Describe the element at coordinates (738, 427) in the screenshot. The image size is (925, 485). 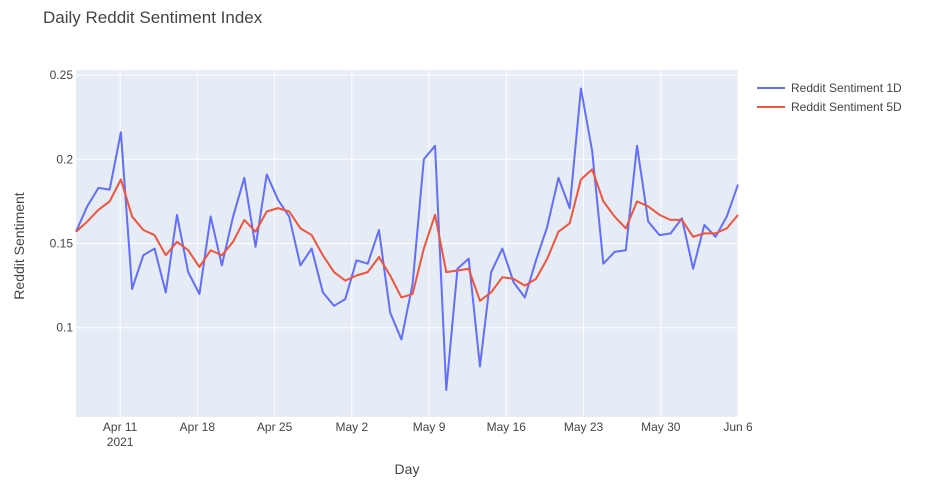
I see `x-tick-label: Jun 6` at that location.